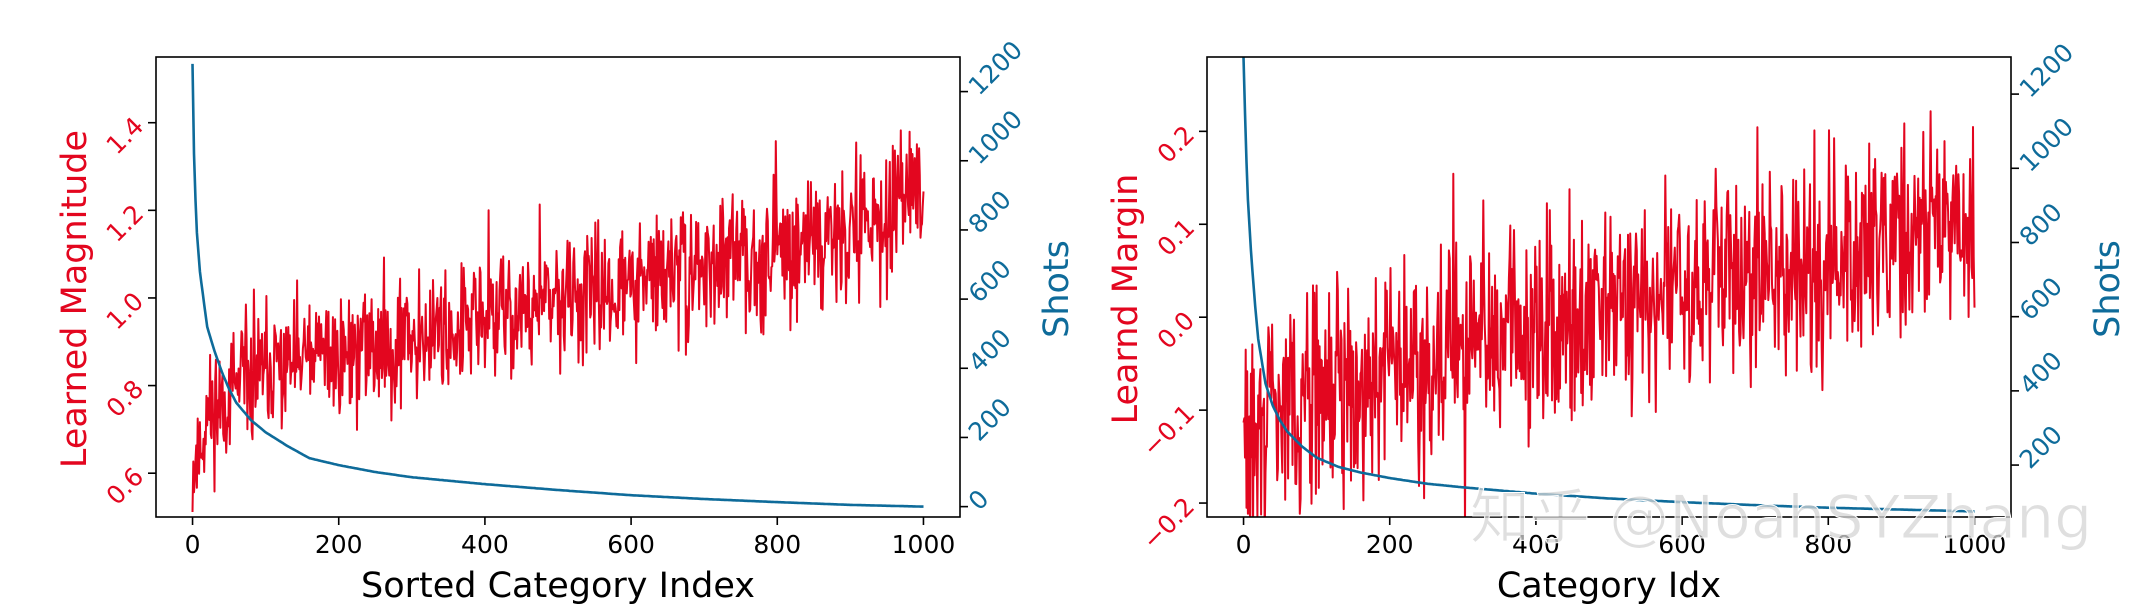 This screenshot has width=2148, height=608. What do you see at coordinates (75, 299) in the screenshot?
I see `y-left-axis-label: Learned Magnitude` at bounding box center [75, 299].